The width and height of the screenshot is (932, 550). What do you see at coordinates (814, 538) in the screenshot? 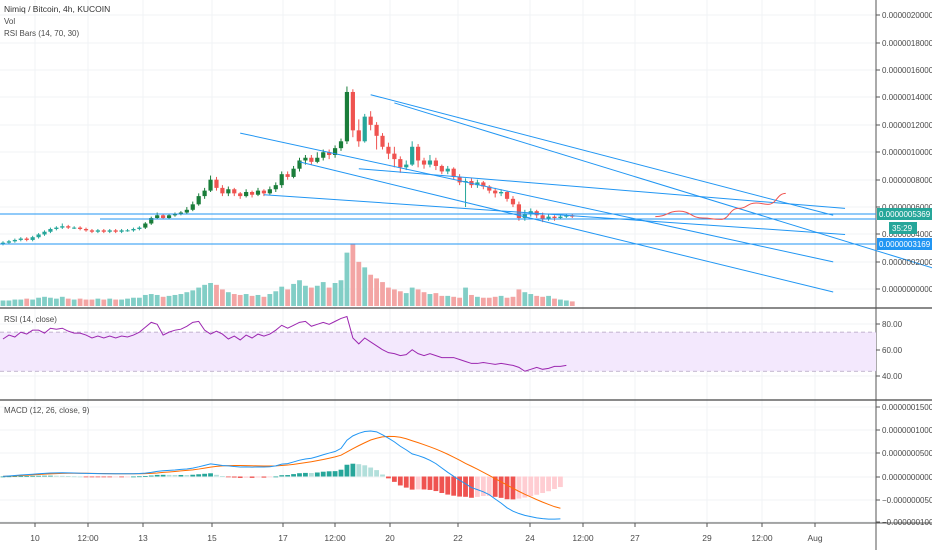
I see `x-tick-label: Aug` at bounding box center [814, 538].